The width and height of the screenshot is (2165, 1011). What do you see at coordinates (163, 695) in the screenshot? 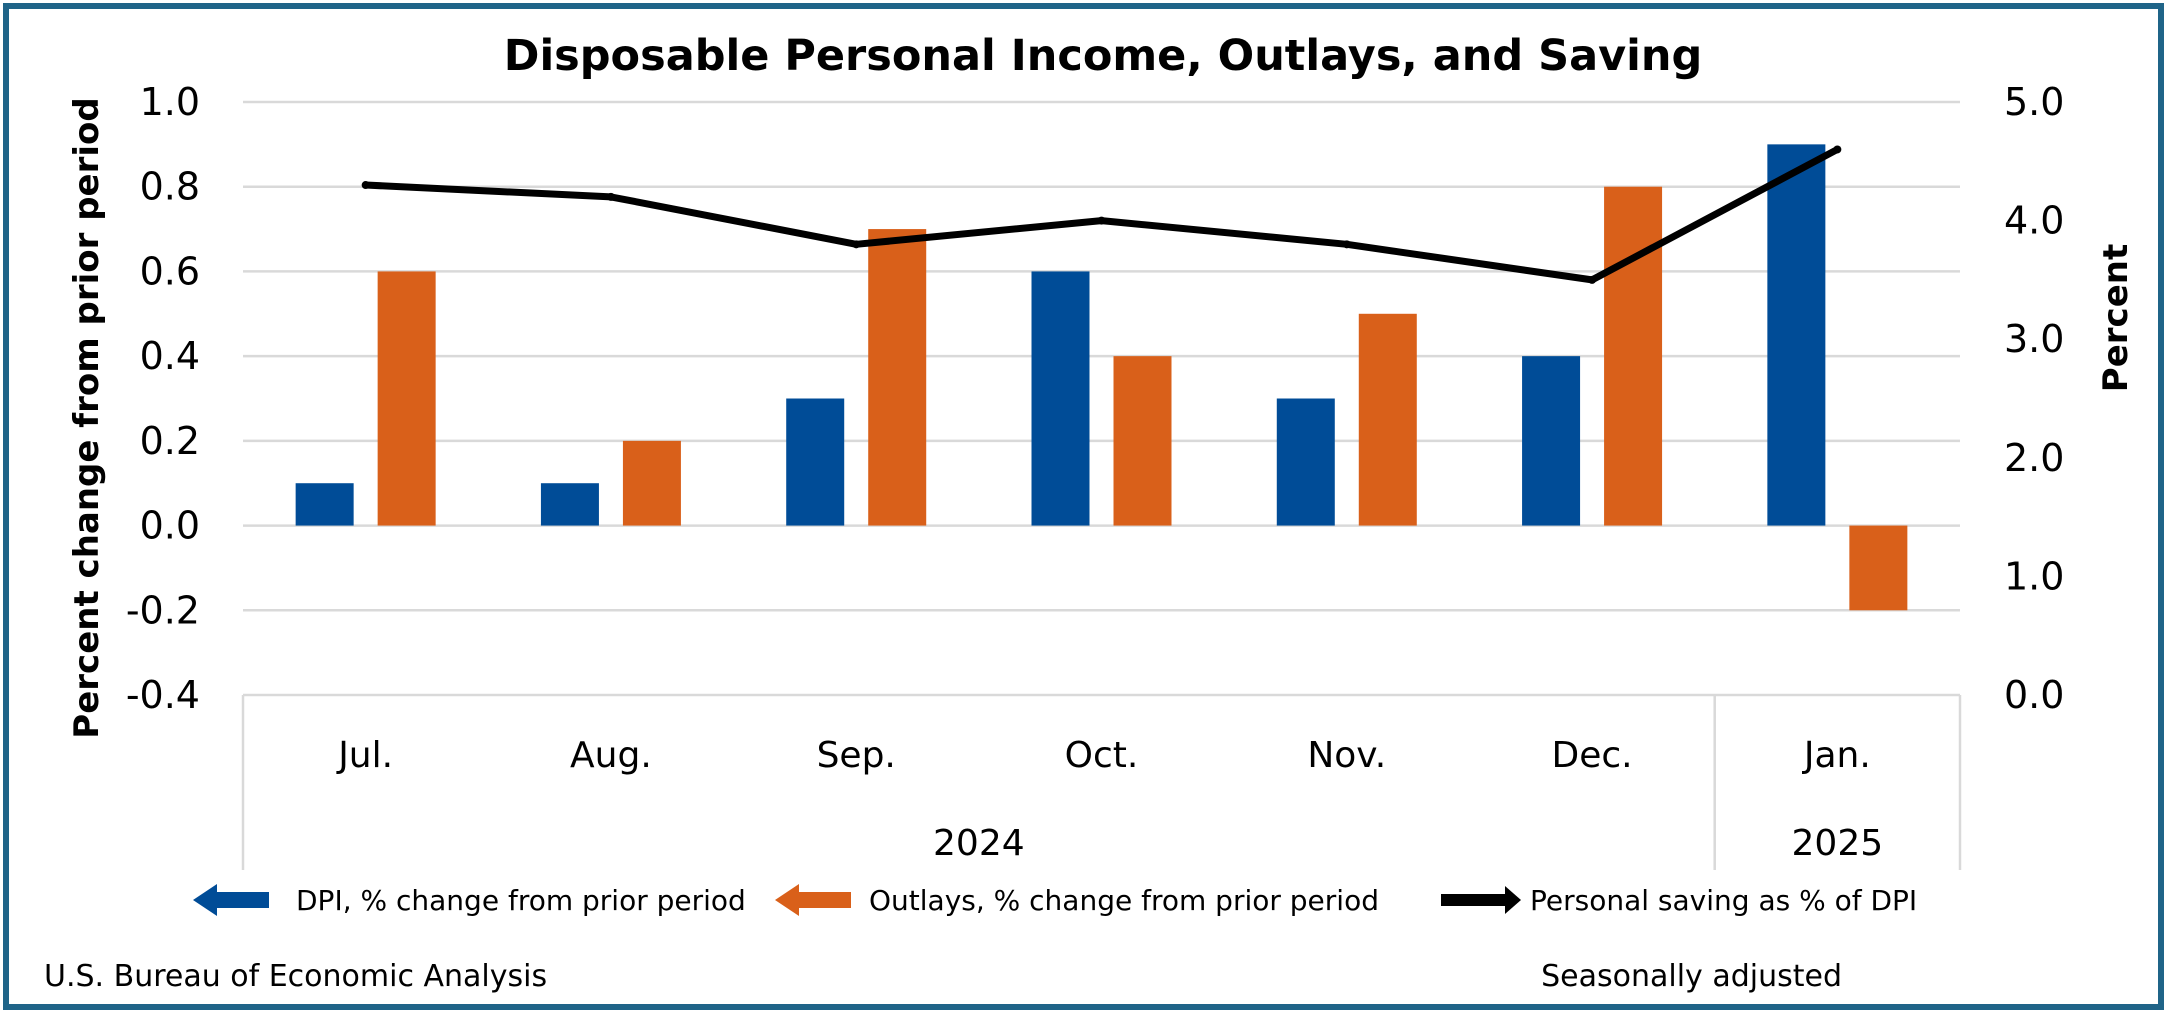
I see `y-tick-label: -0.4` at bounding box center [163, 695].